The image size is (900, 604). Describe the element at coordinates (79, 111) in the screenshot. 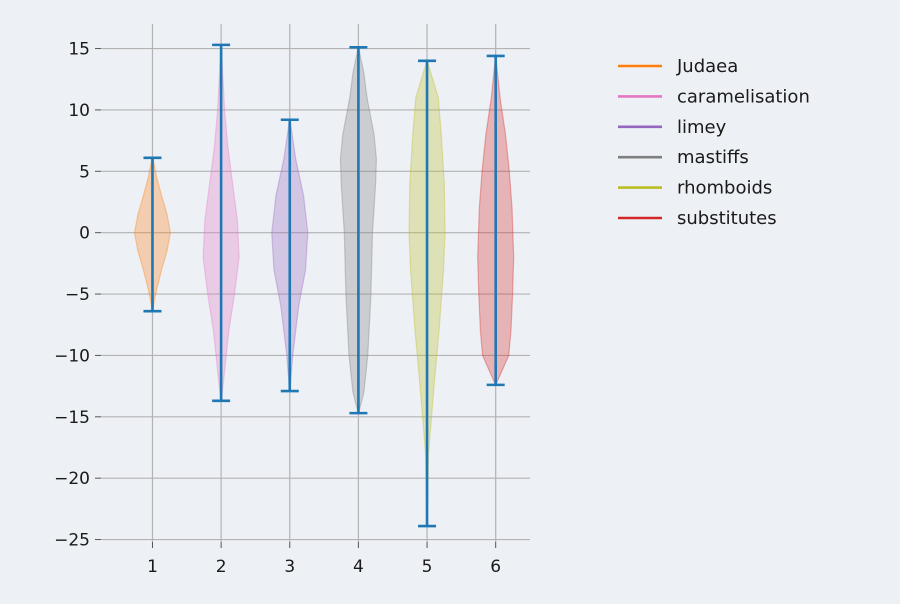

I see `y-tick-label: 10` at that location.